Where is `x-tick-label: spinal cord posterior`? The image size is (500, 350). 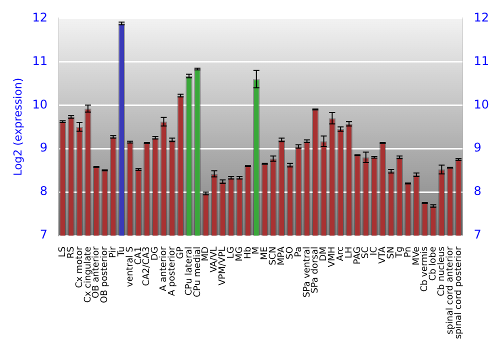 x-tick-label: spinal cord posterior is located at coordinates (459, 293).